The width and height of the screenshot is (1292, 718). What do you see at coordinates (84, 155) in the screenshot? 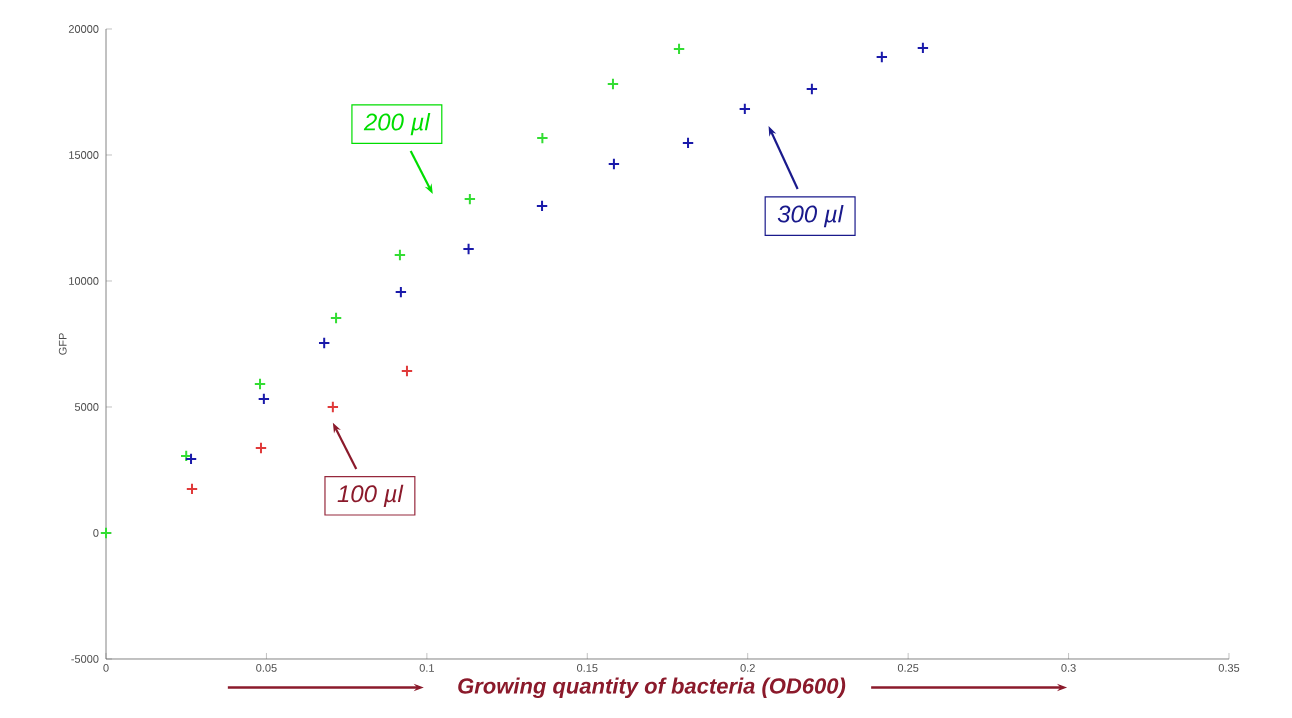
I see `y-tick-label: 15000` at bounding box center [84, 155].